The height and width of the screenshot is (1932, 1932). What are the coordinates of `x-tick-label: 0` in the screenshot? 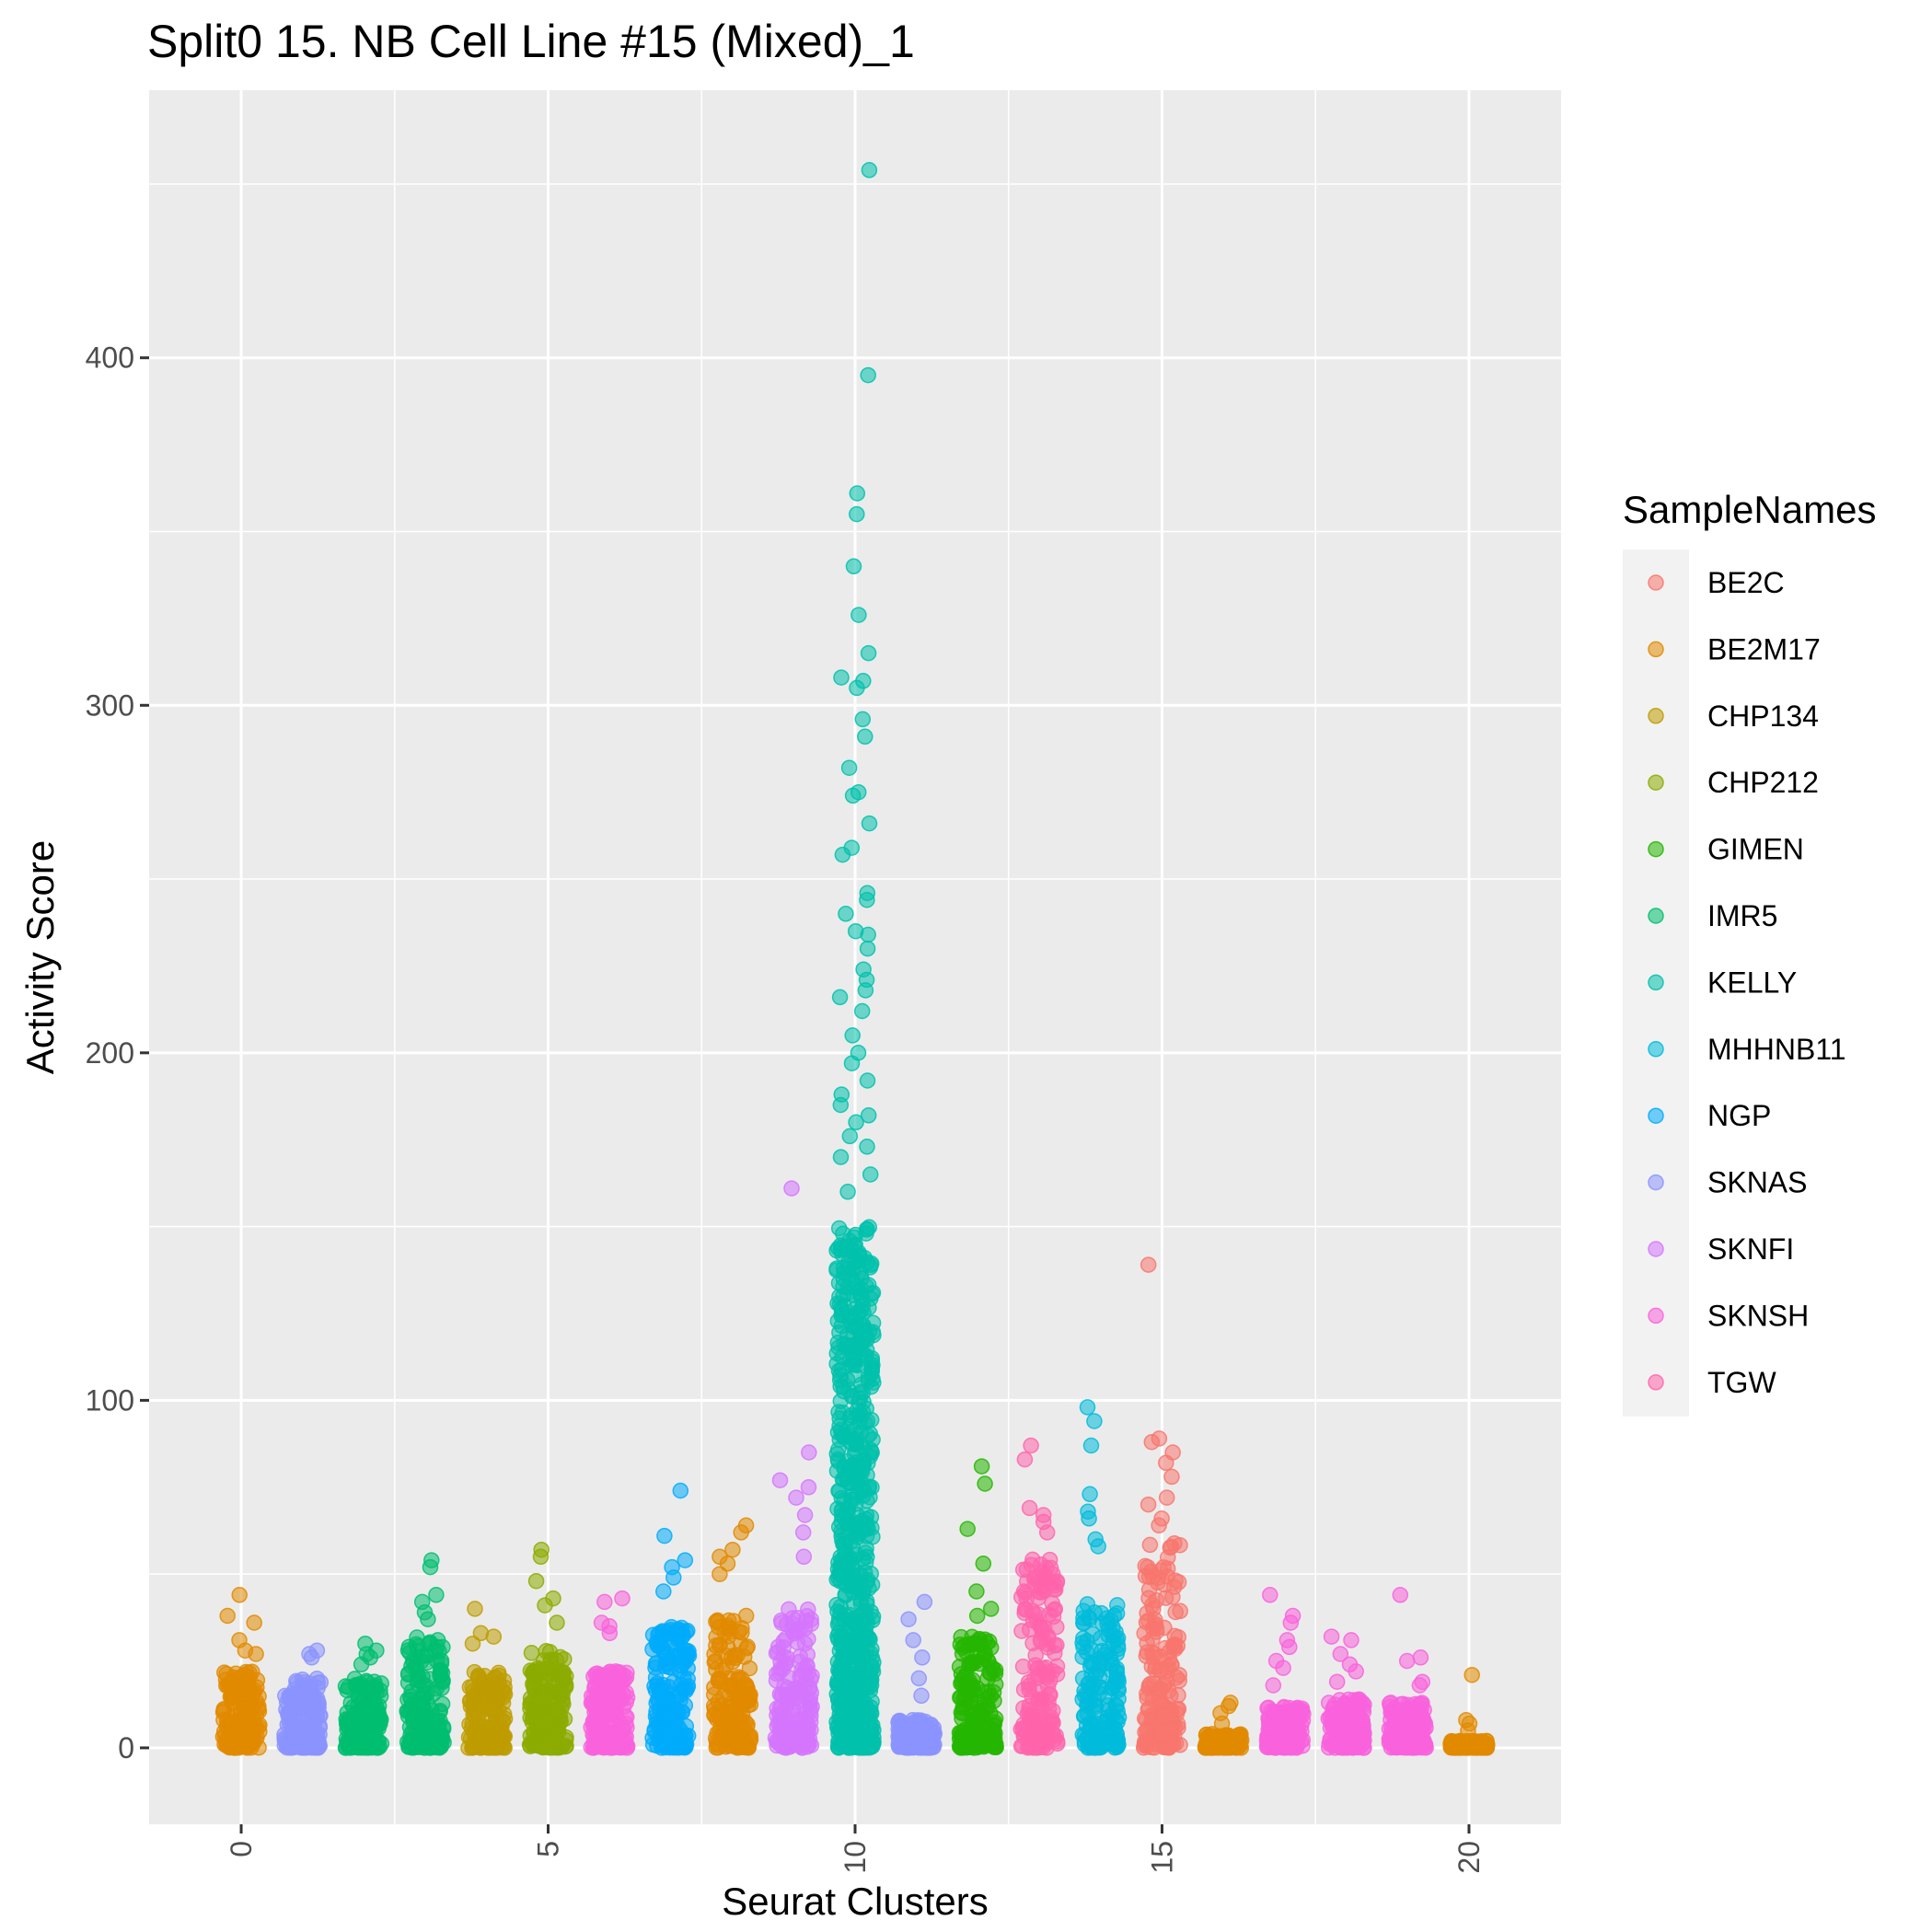 It's located at (241, 1849).